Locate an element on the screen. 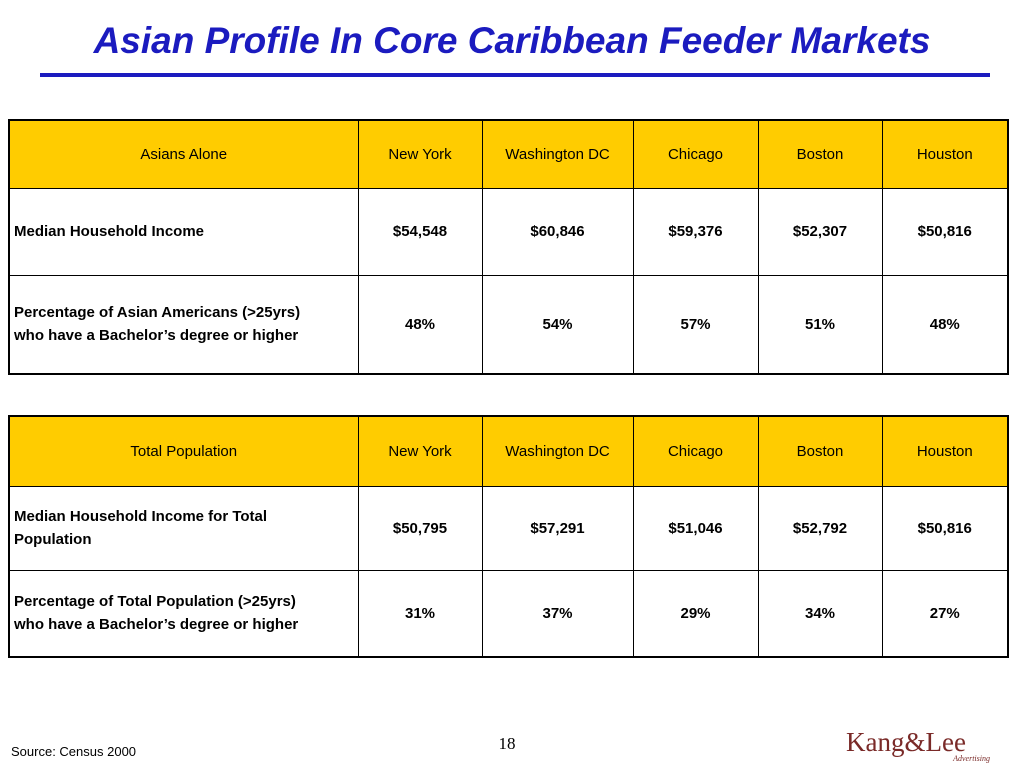 Image resolution: width=1024 pixels, height=768 pixels. value-cell: 31% is located at coordinates (420, 613).